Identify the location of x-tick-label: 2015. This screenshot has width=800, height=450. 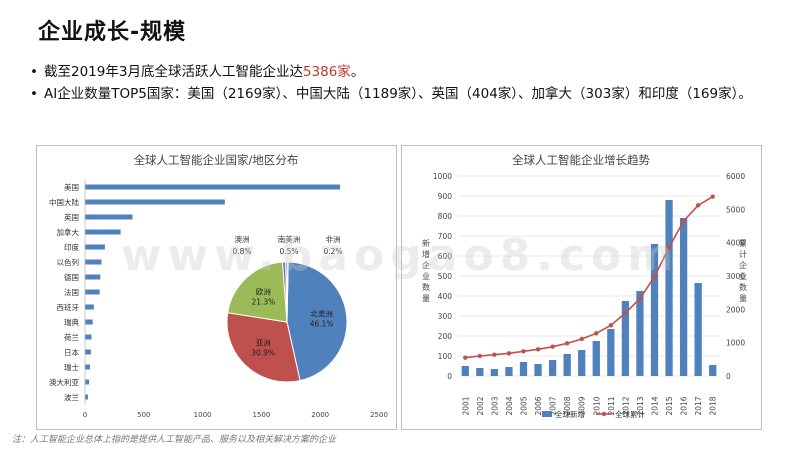
(669, 405).